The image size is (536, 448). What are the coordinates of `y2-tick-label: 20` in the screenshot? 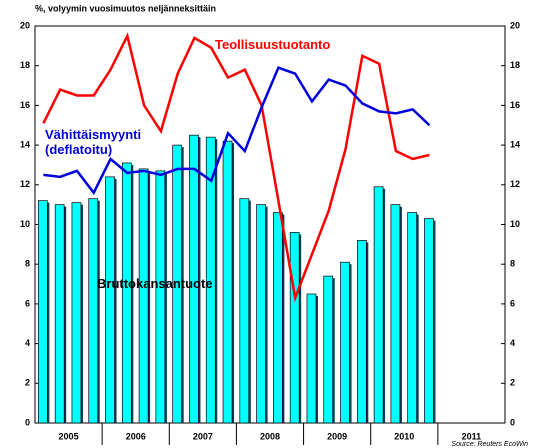 It's located at (515, 25).